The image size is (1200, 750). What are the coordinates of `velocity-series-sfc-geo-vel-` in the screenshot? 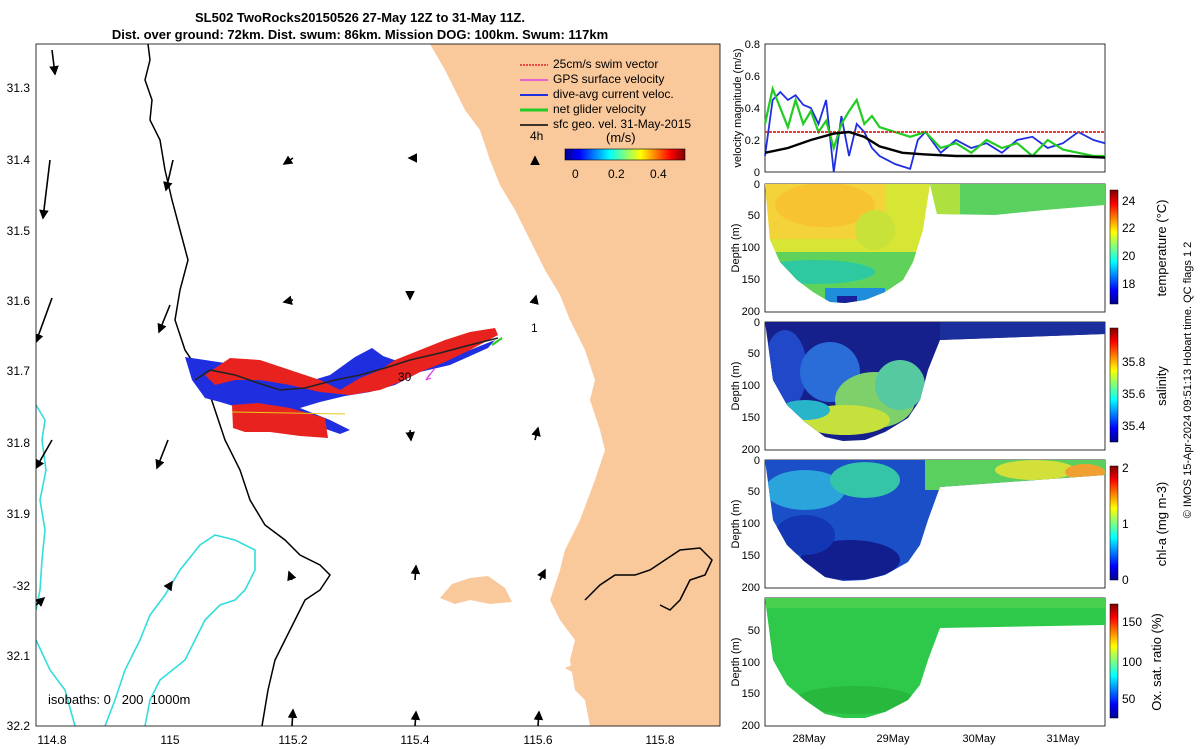 It's located at (935, 144).